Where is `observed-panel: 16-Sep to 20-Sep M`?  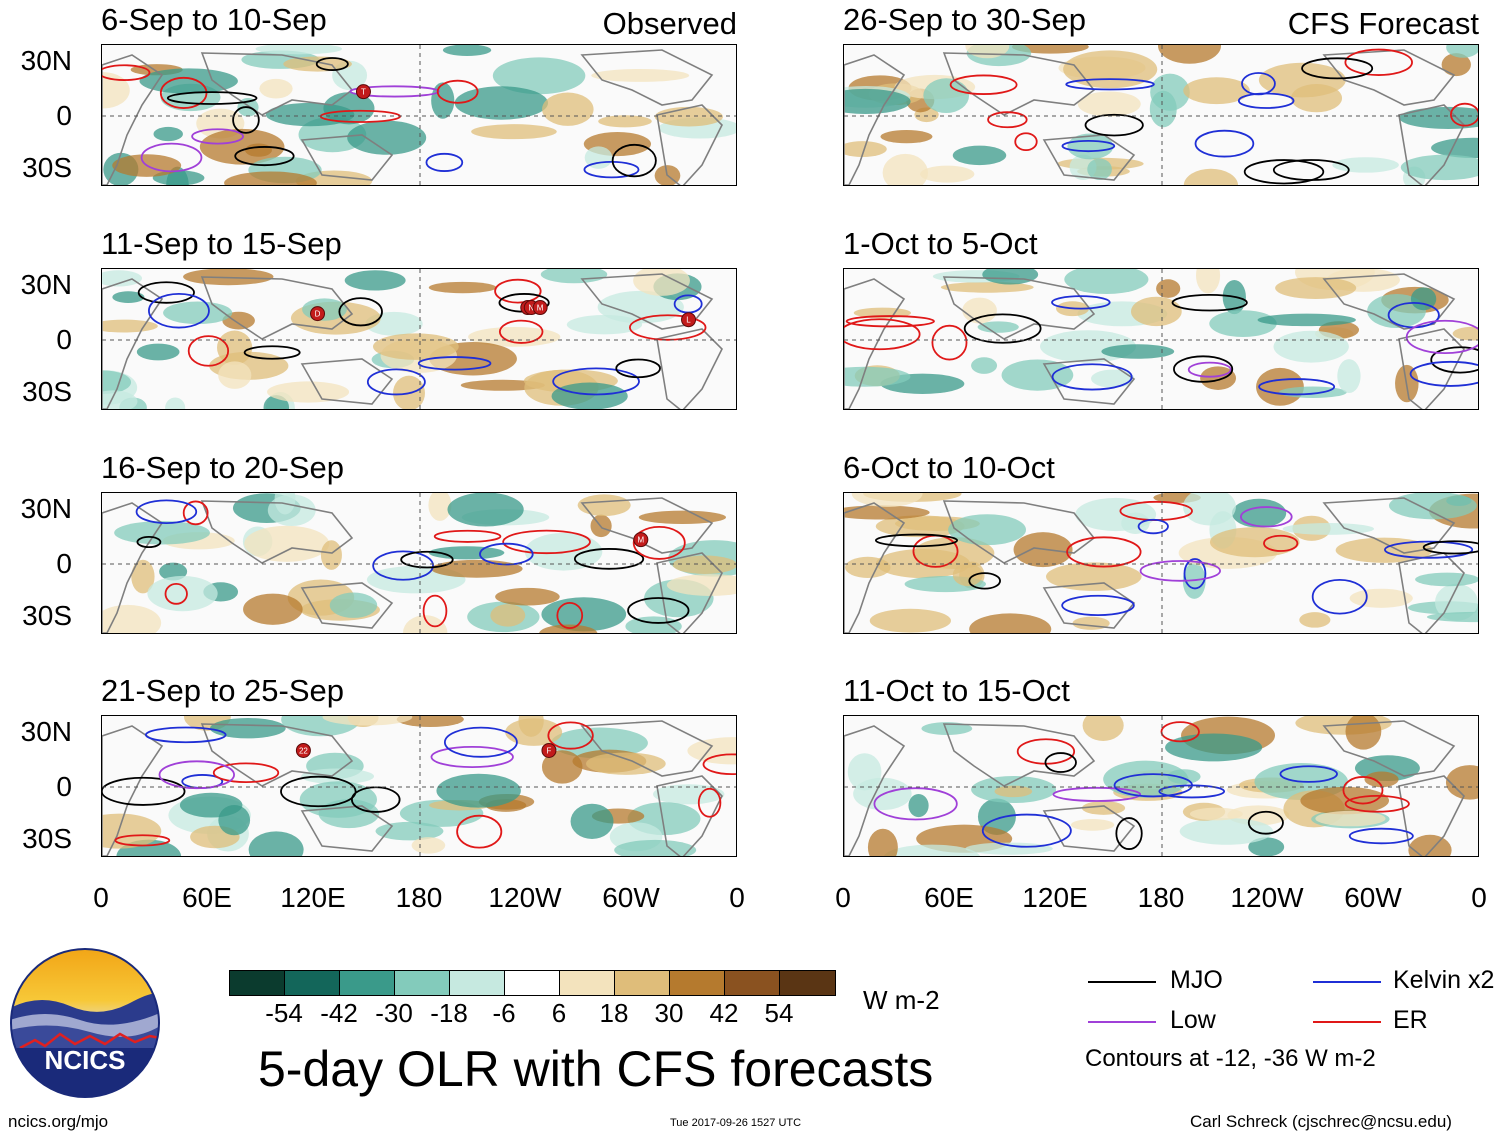
observed-panel: 16-Sep to 20-Sep M is located at coordinates (419, 543).